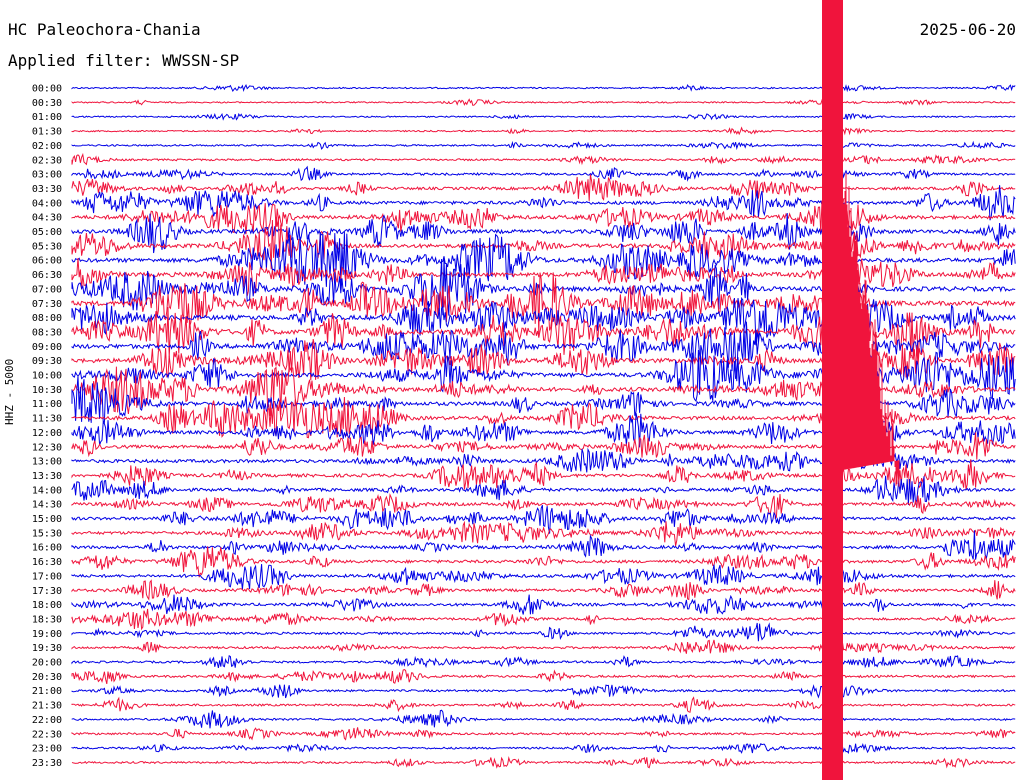 This screenshot has height=780, width=1024. What do you see at coordinates (104, 29) in the screenshot?
I see `station-title: HC Paleochora-Chania` at bounding box center [104, 29].